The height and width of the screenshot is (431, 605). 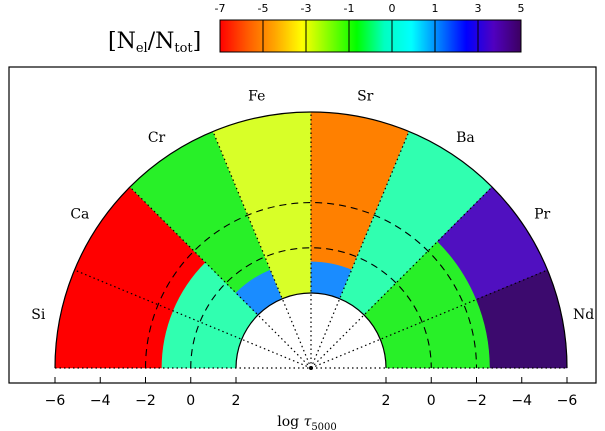 I want to click on x-axis-label: log τ5000, so click(x=307, y=422).